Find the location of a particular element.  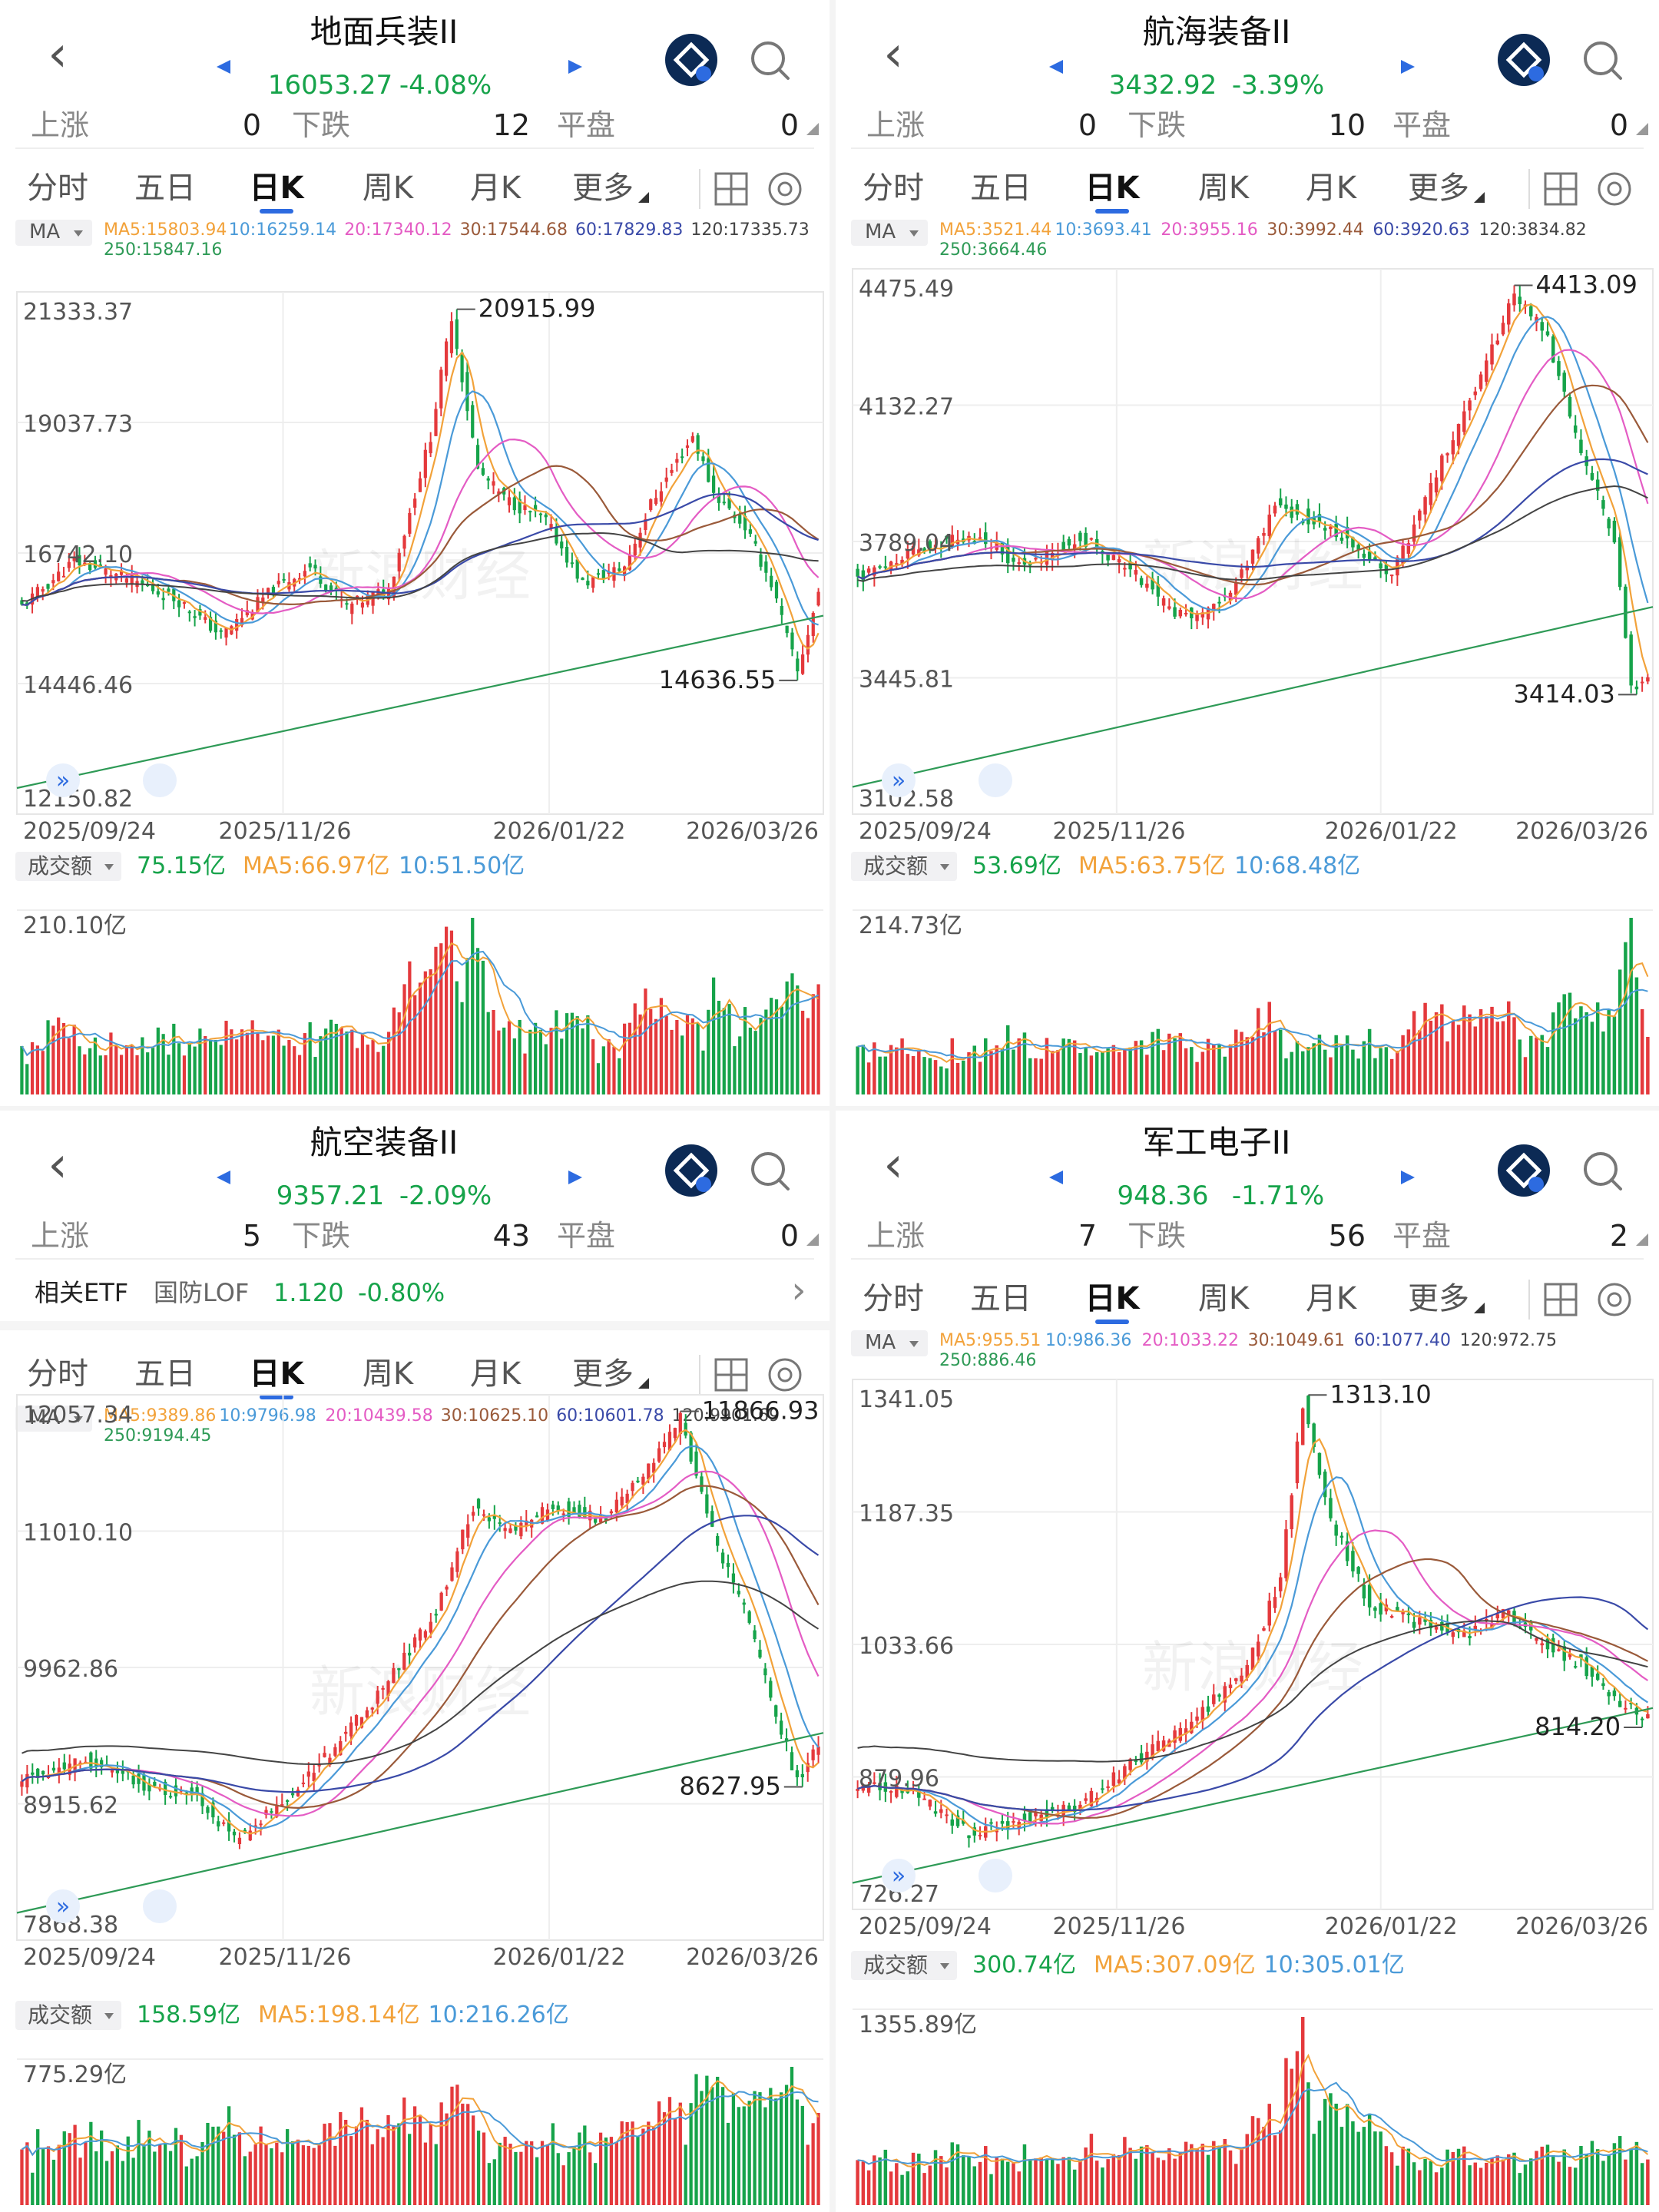

volume-ma10: 10:305.01亿 is located at coordinates (1334, 1965).